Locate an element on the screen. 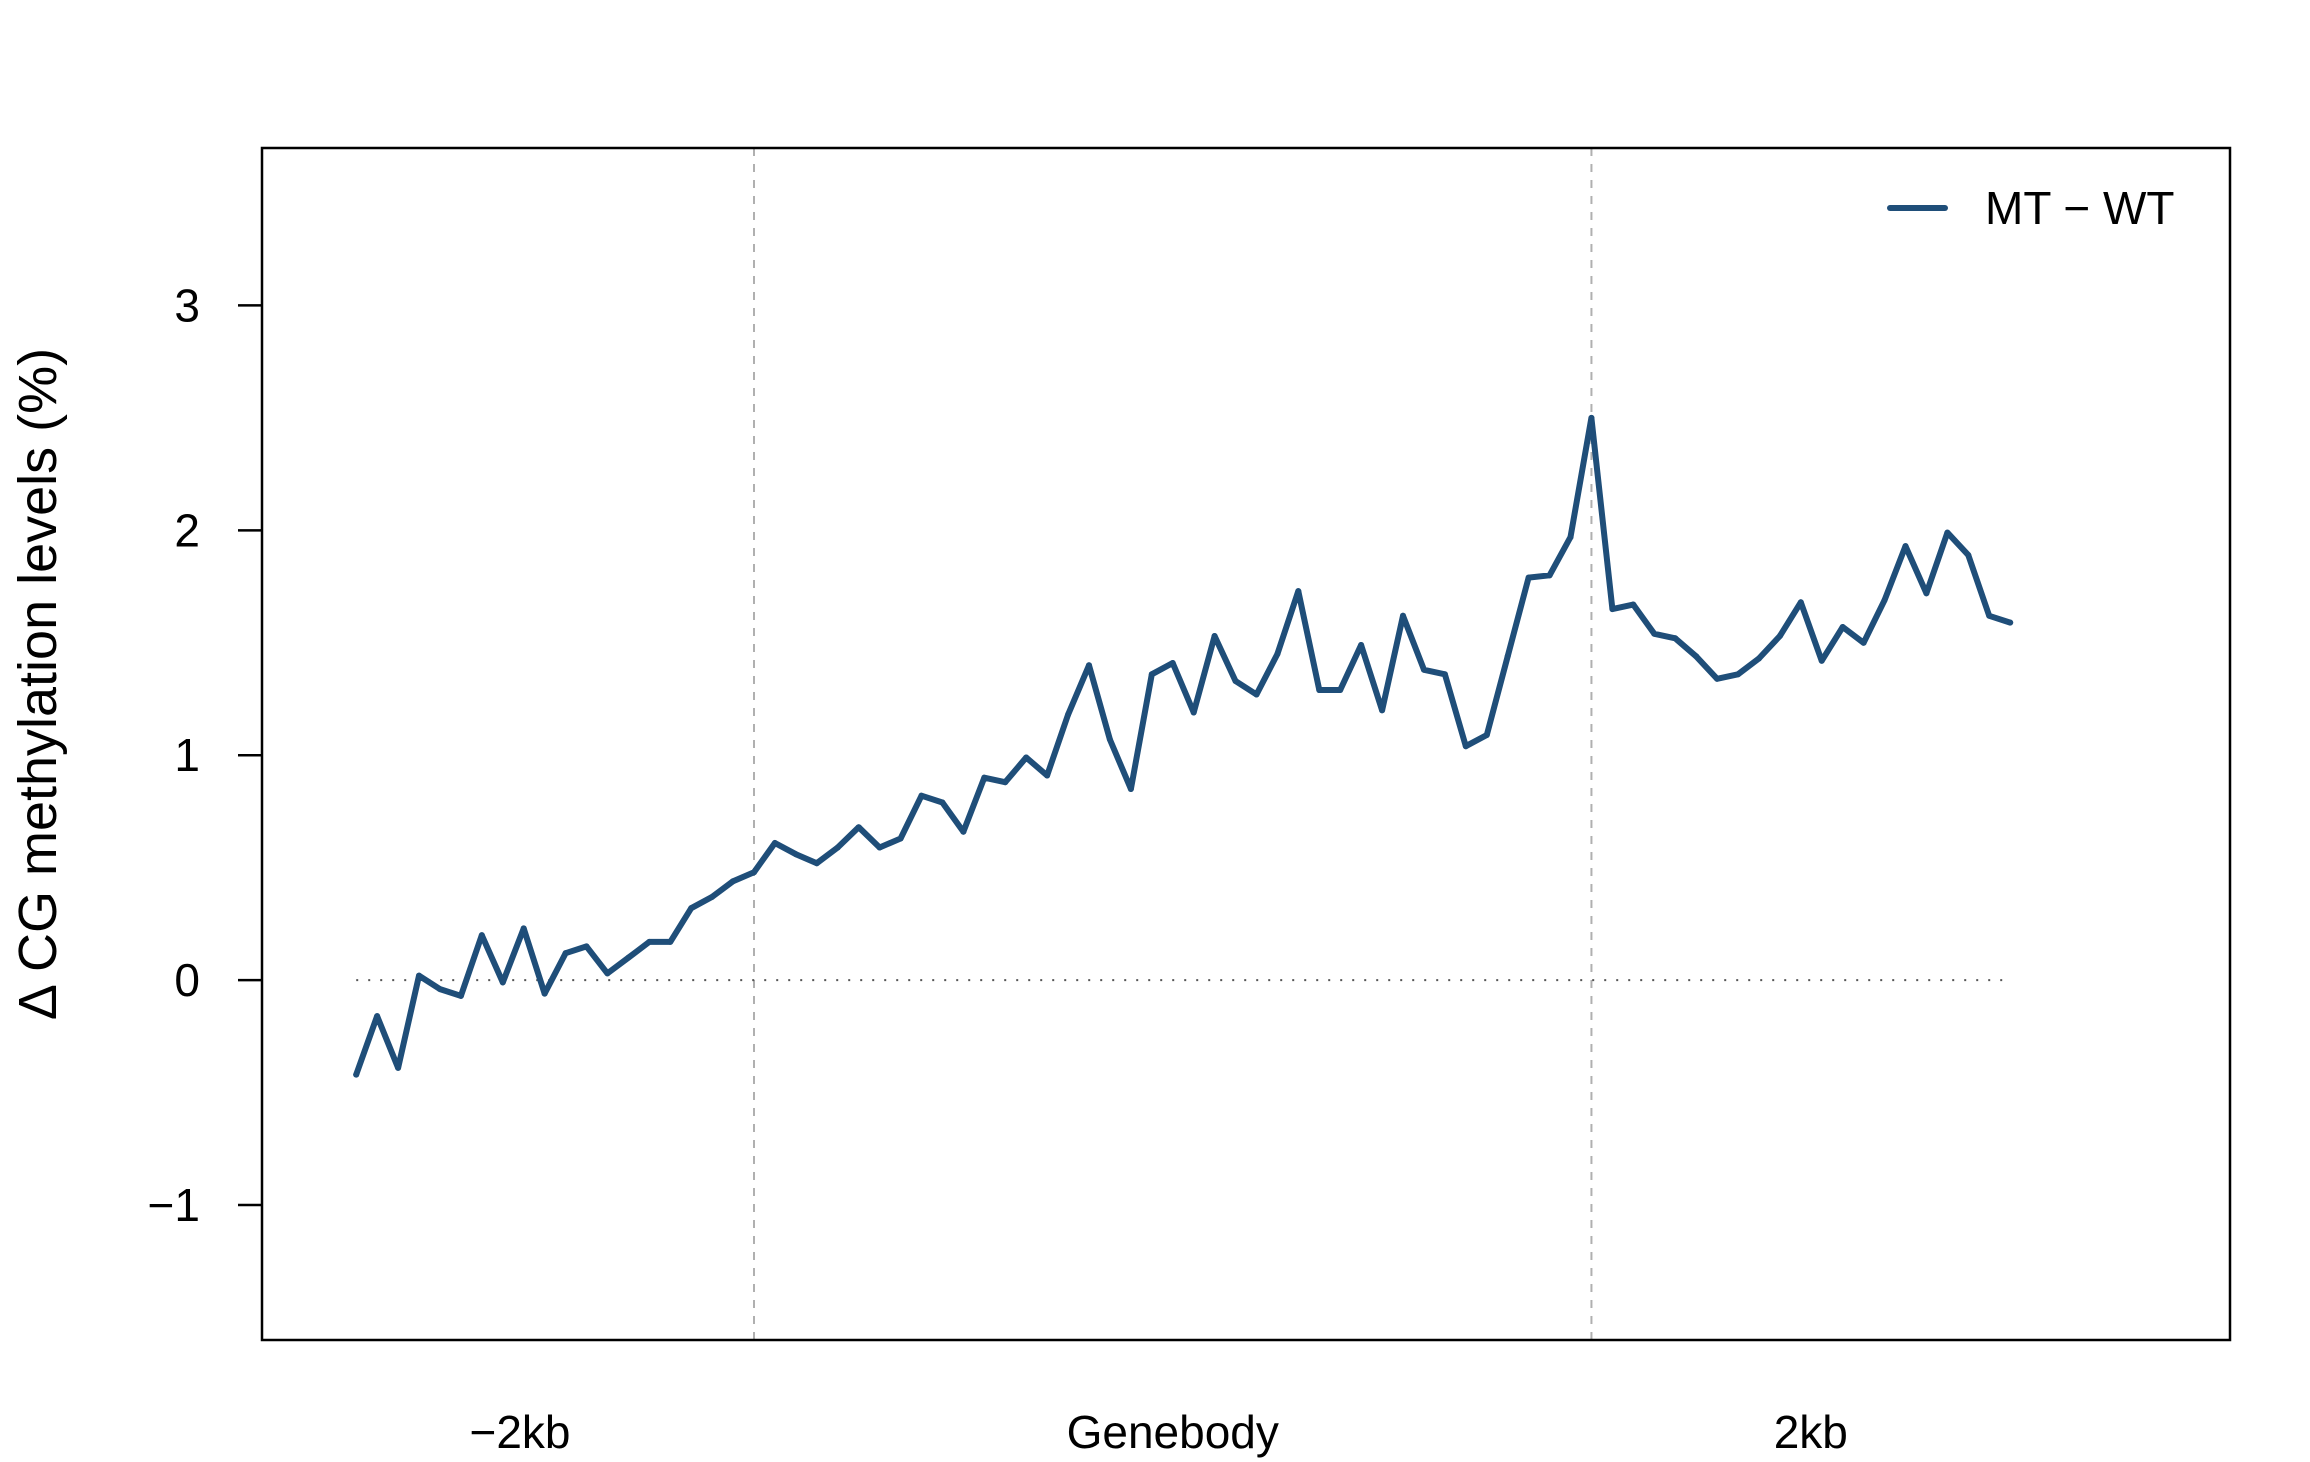 This screenshot has height=1462, width=2310. y-tick-label: −1 is located at coordinates (174, 1205).